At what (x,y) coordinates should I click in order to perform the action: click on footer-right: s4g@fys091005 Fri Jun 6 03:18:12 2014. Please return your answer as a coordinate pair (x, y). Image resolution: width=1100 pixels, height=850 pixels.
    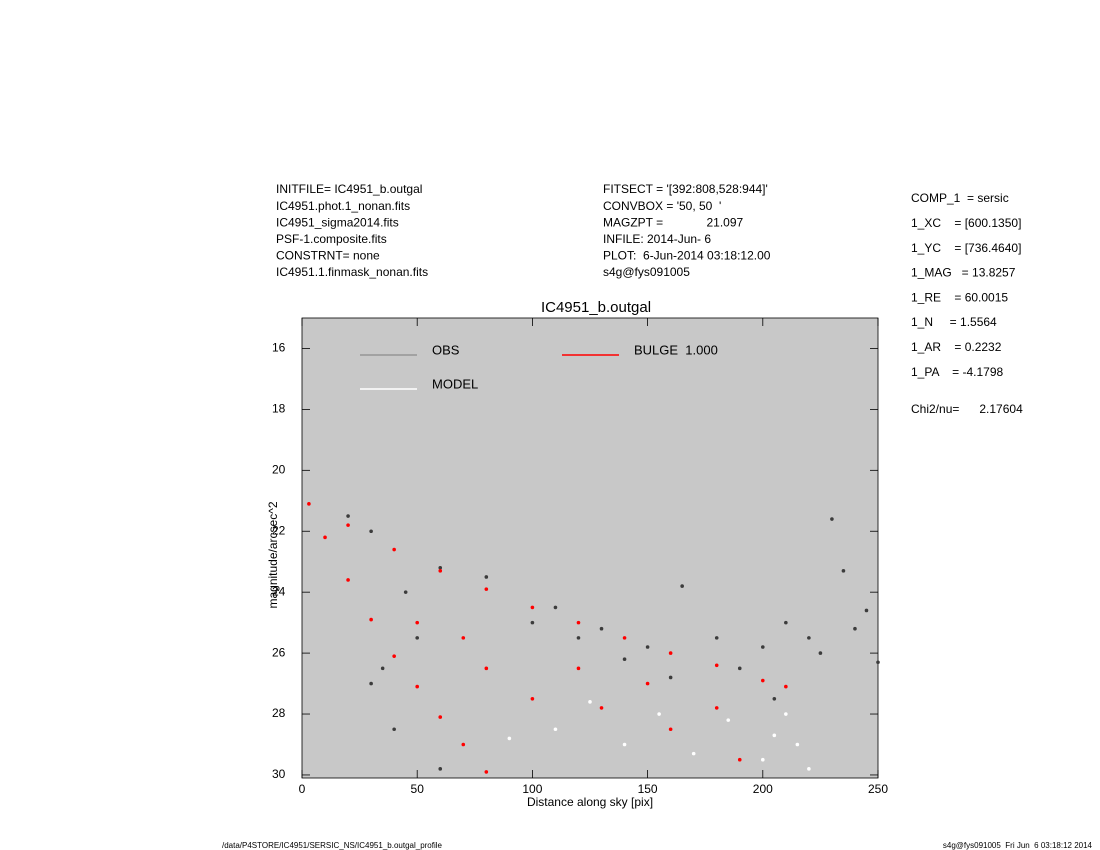
    Looking at the image, I should click on (1018, 845).